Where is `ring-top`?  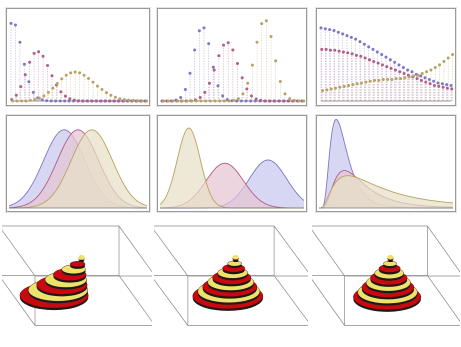
ring-top is located at coordinates (235, 257).